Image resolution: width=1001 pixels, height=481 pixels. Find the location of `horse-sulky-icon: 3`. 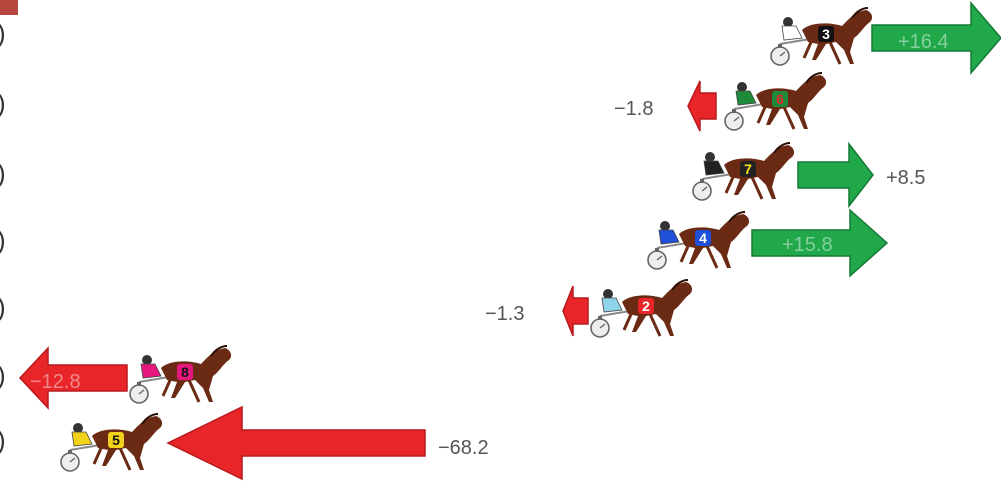

horse-sulky-icon: 3 is located at coordinates (821, 36).